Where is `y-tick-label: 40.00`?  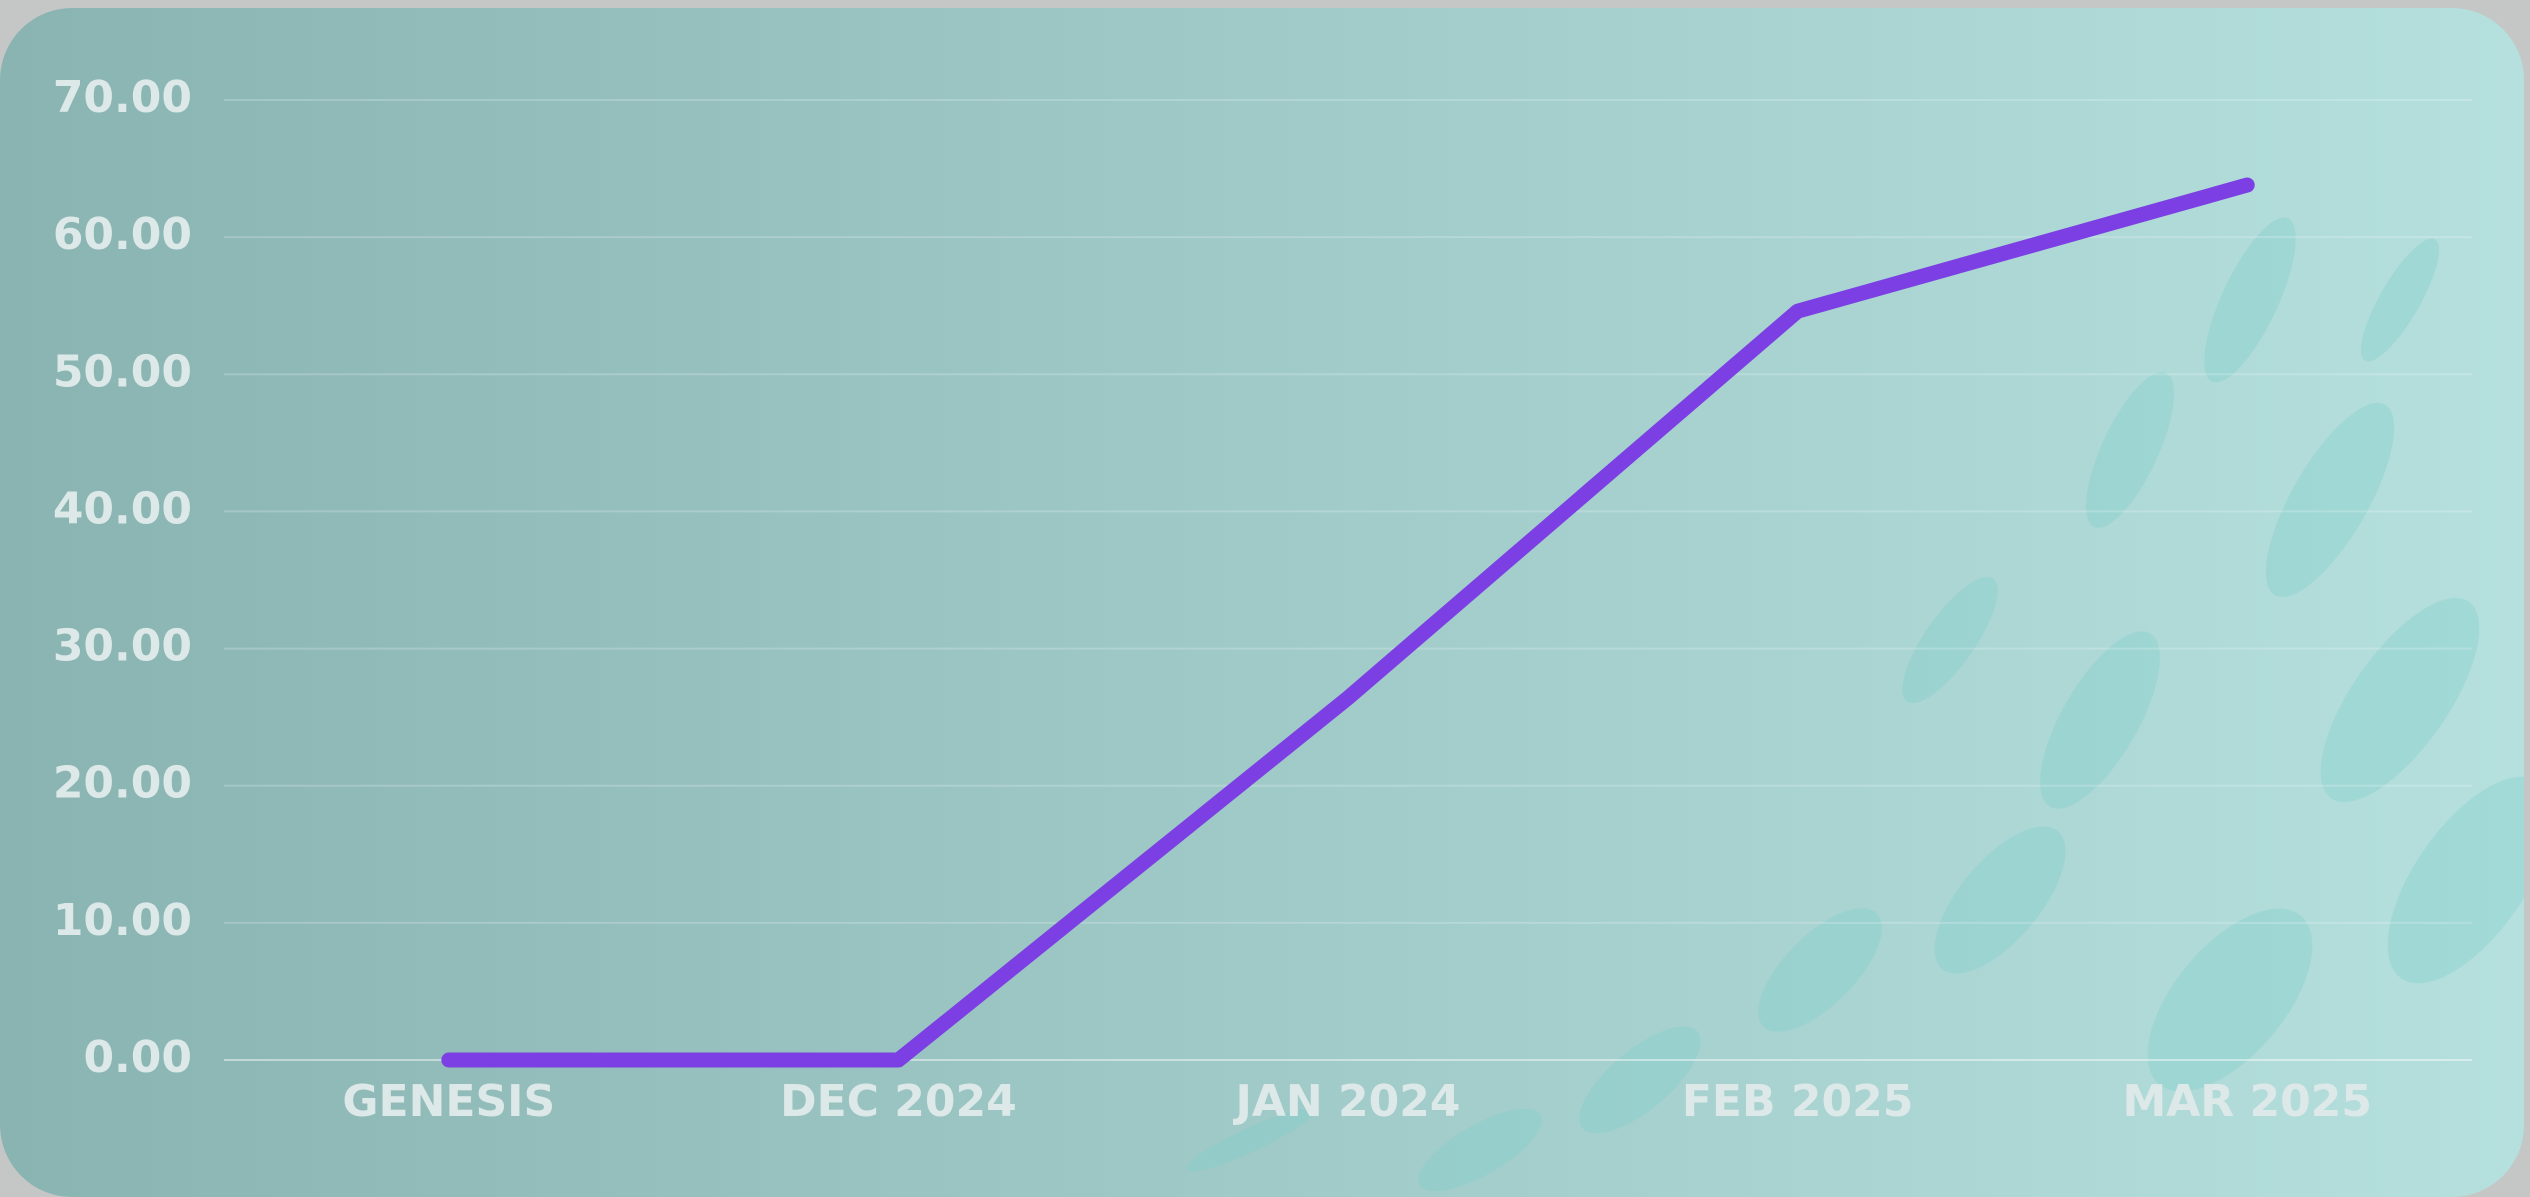
y-tick-label: 40.00 is located at coordinates (122, 508).